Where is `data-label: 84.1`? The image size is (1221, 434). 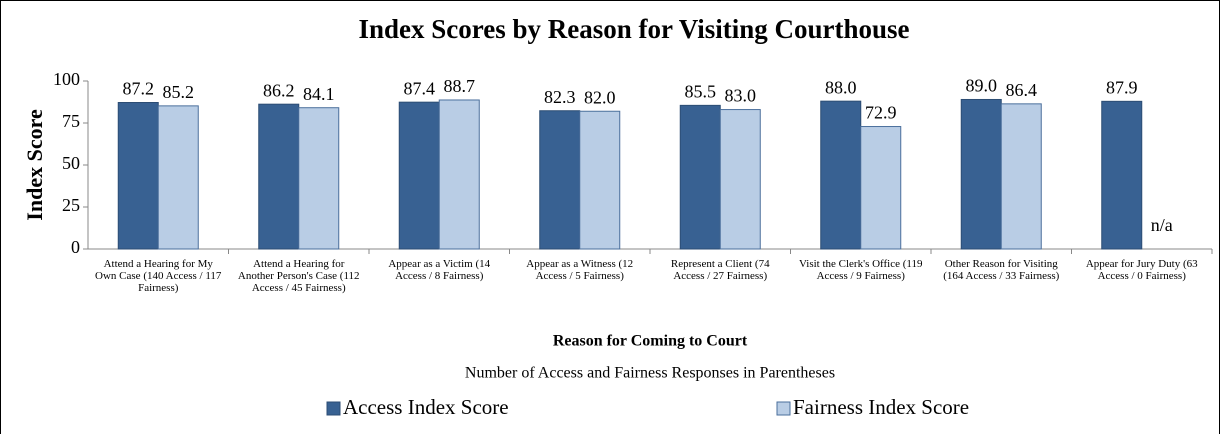
data-label: 84.1 is located at coordinates (319, 94).